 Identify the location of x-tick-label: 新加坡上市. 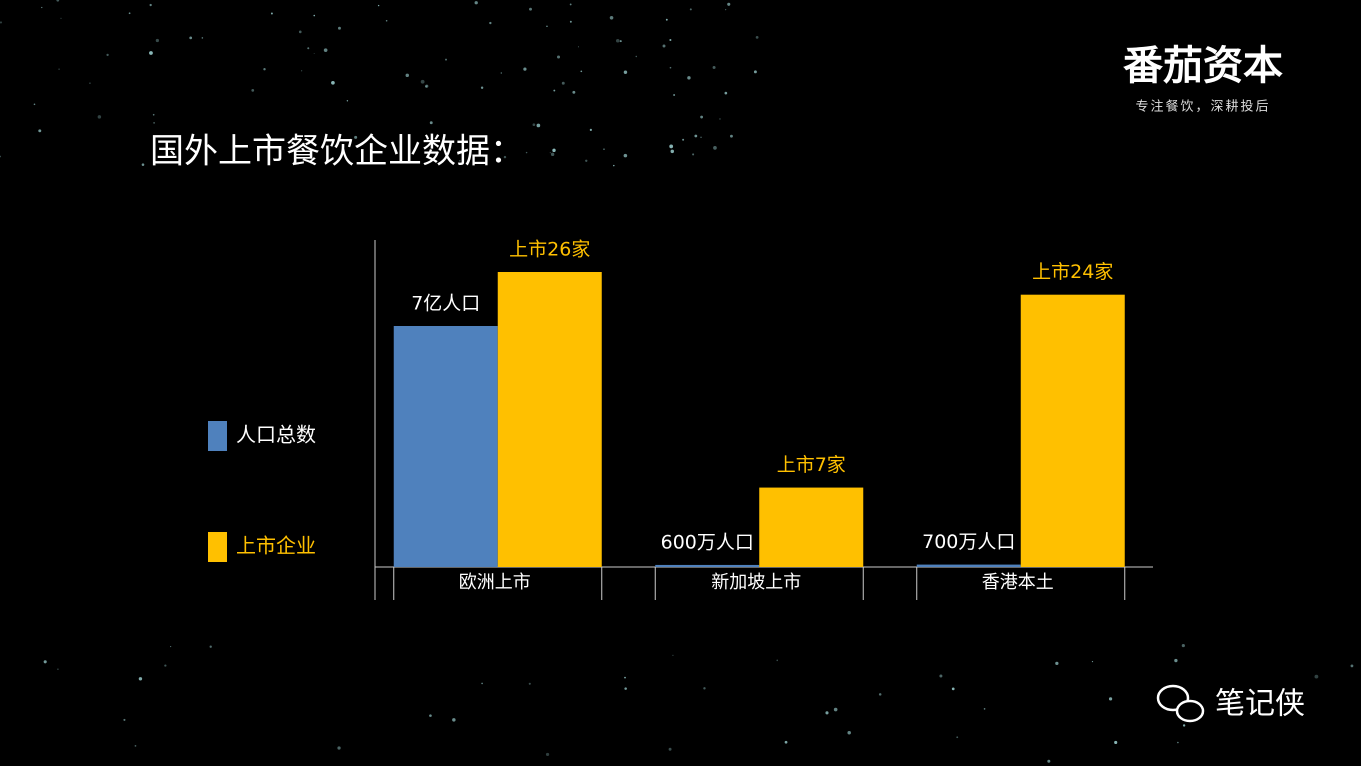
(756, 582).